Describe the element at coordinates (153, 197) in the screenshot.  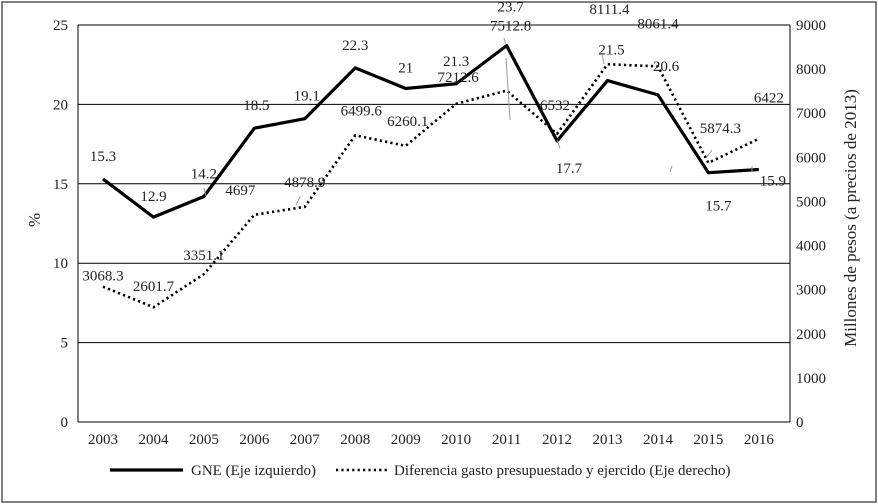
I see `solid-data-label: 12.9` at that location.